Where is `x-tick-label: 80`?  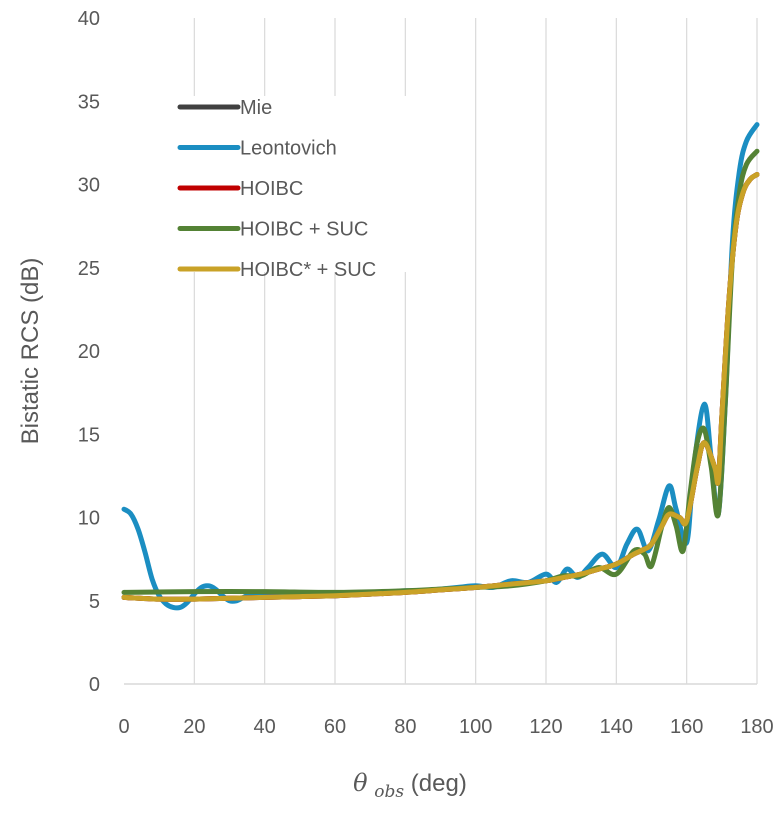
x-tick-label: 80 is located at coordinates (405, 727).